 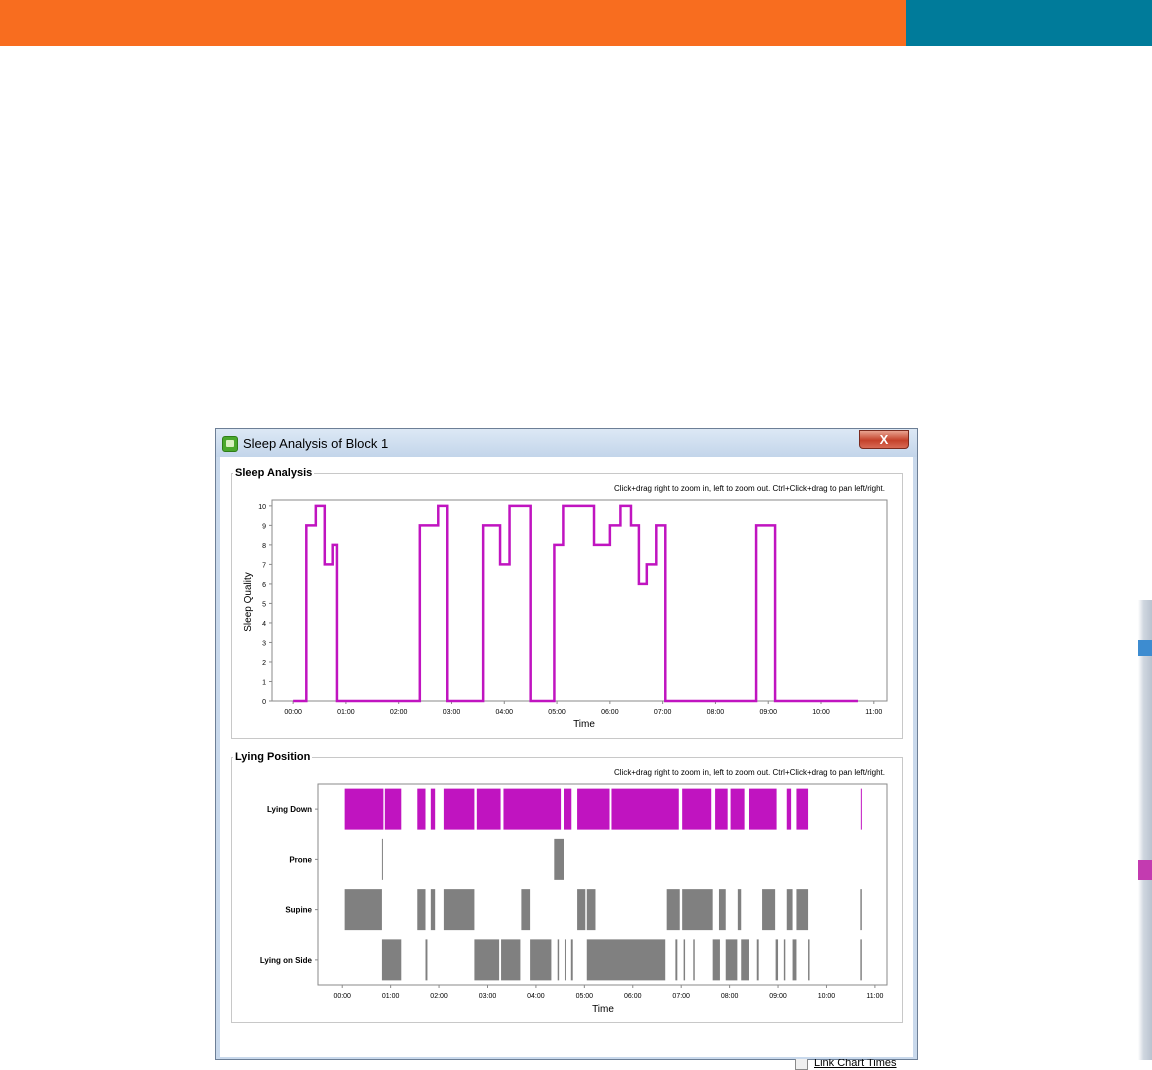 What do you see at coordinates (264, 643) in the screenshot?
I see `sleep-y-tick-label: 3` at bounding box center [264, 643].